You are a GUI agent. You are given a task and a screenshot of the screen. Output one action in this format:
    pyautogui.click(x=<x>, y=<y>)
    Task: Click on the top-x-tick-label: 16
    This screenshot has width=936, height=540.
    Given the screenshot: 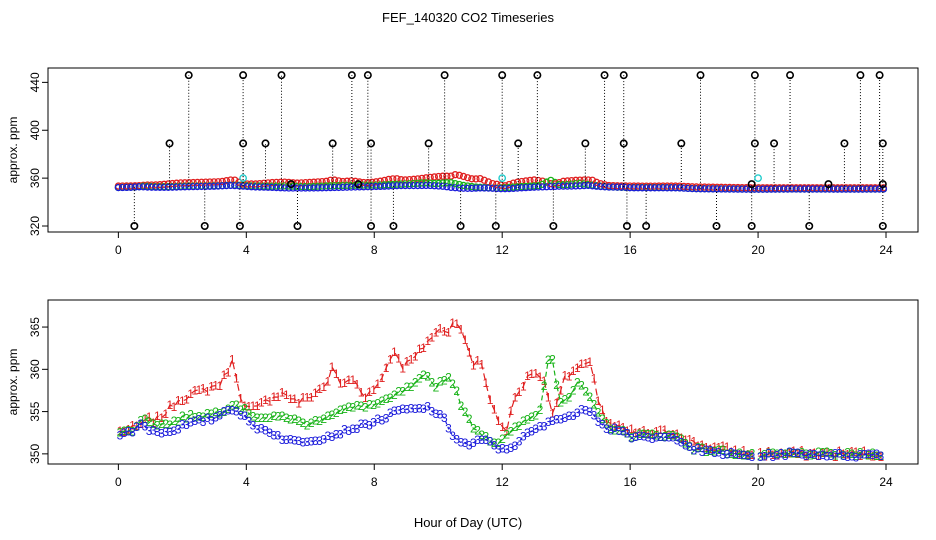 What is the action you would take?
    pyautogui.click(x=630, y=250)
    